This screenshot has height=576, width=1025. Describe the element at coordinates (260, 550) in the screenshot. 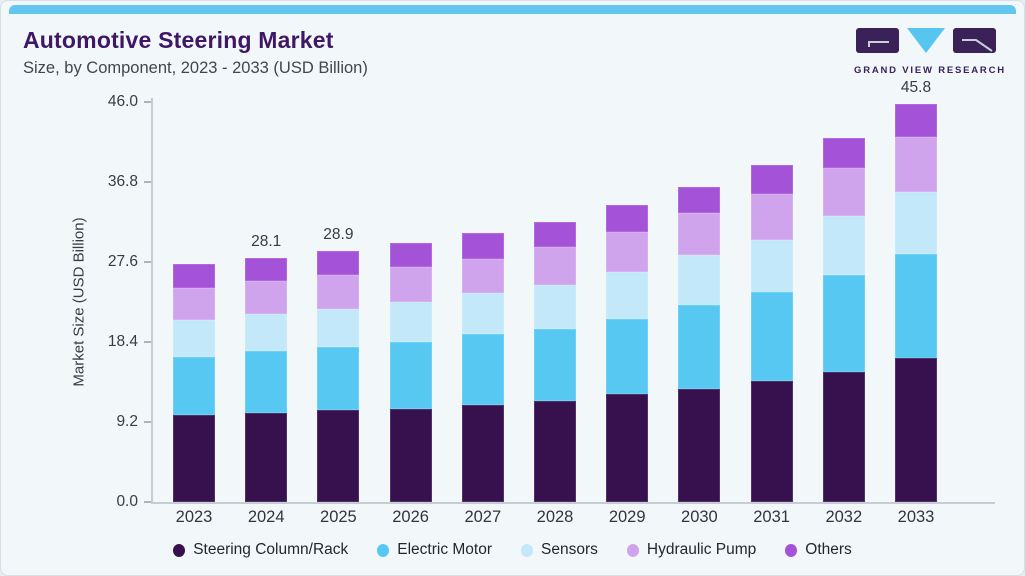

I see `legend-item: Steering Column/Rack` at that location.